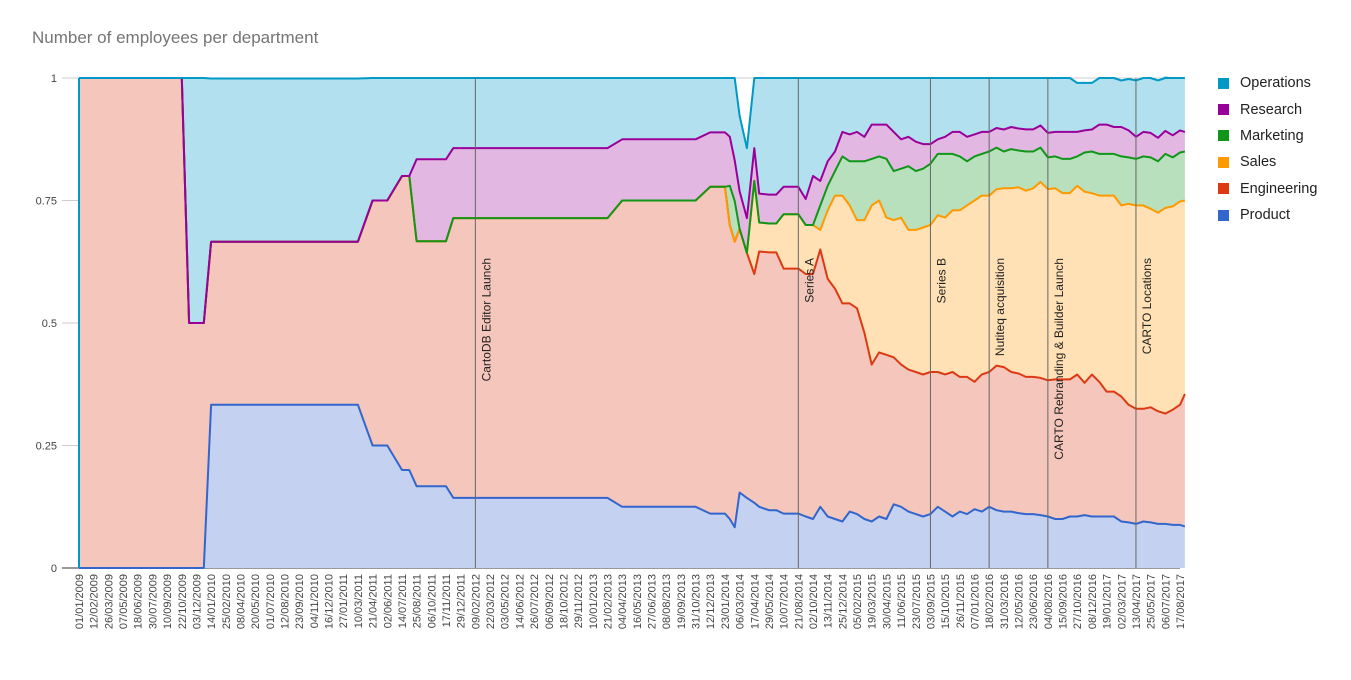 Image resolution: width=1351 pixels, height=680 pixels. I want to click on x-tick-label: 01/01/2009, so click(80, 601).